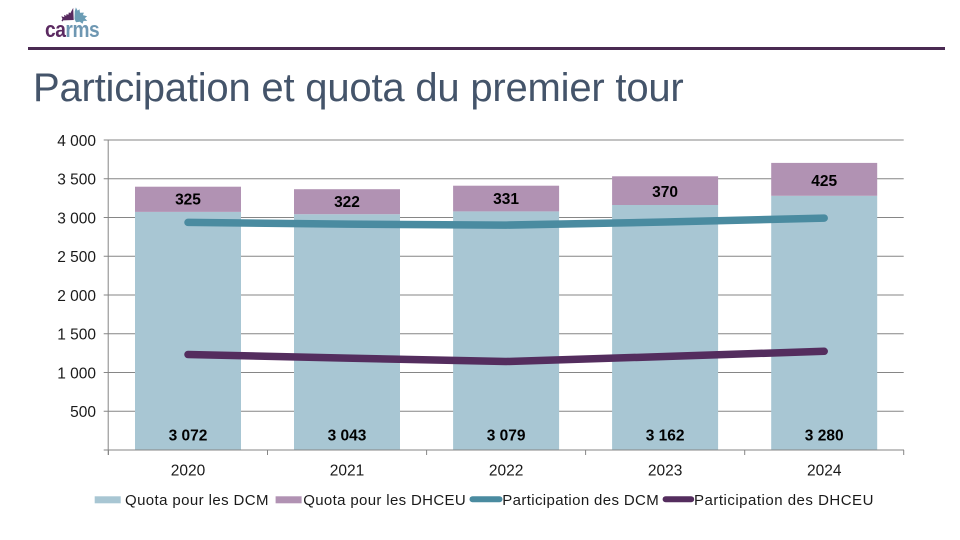 The height and width of the screenshot is (540, 960). Describe the element at coordinates (76, 180) in the screenshot. I see `svg-text: 3 500` at that location.